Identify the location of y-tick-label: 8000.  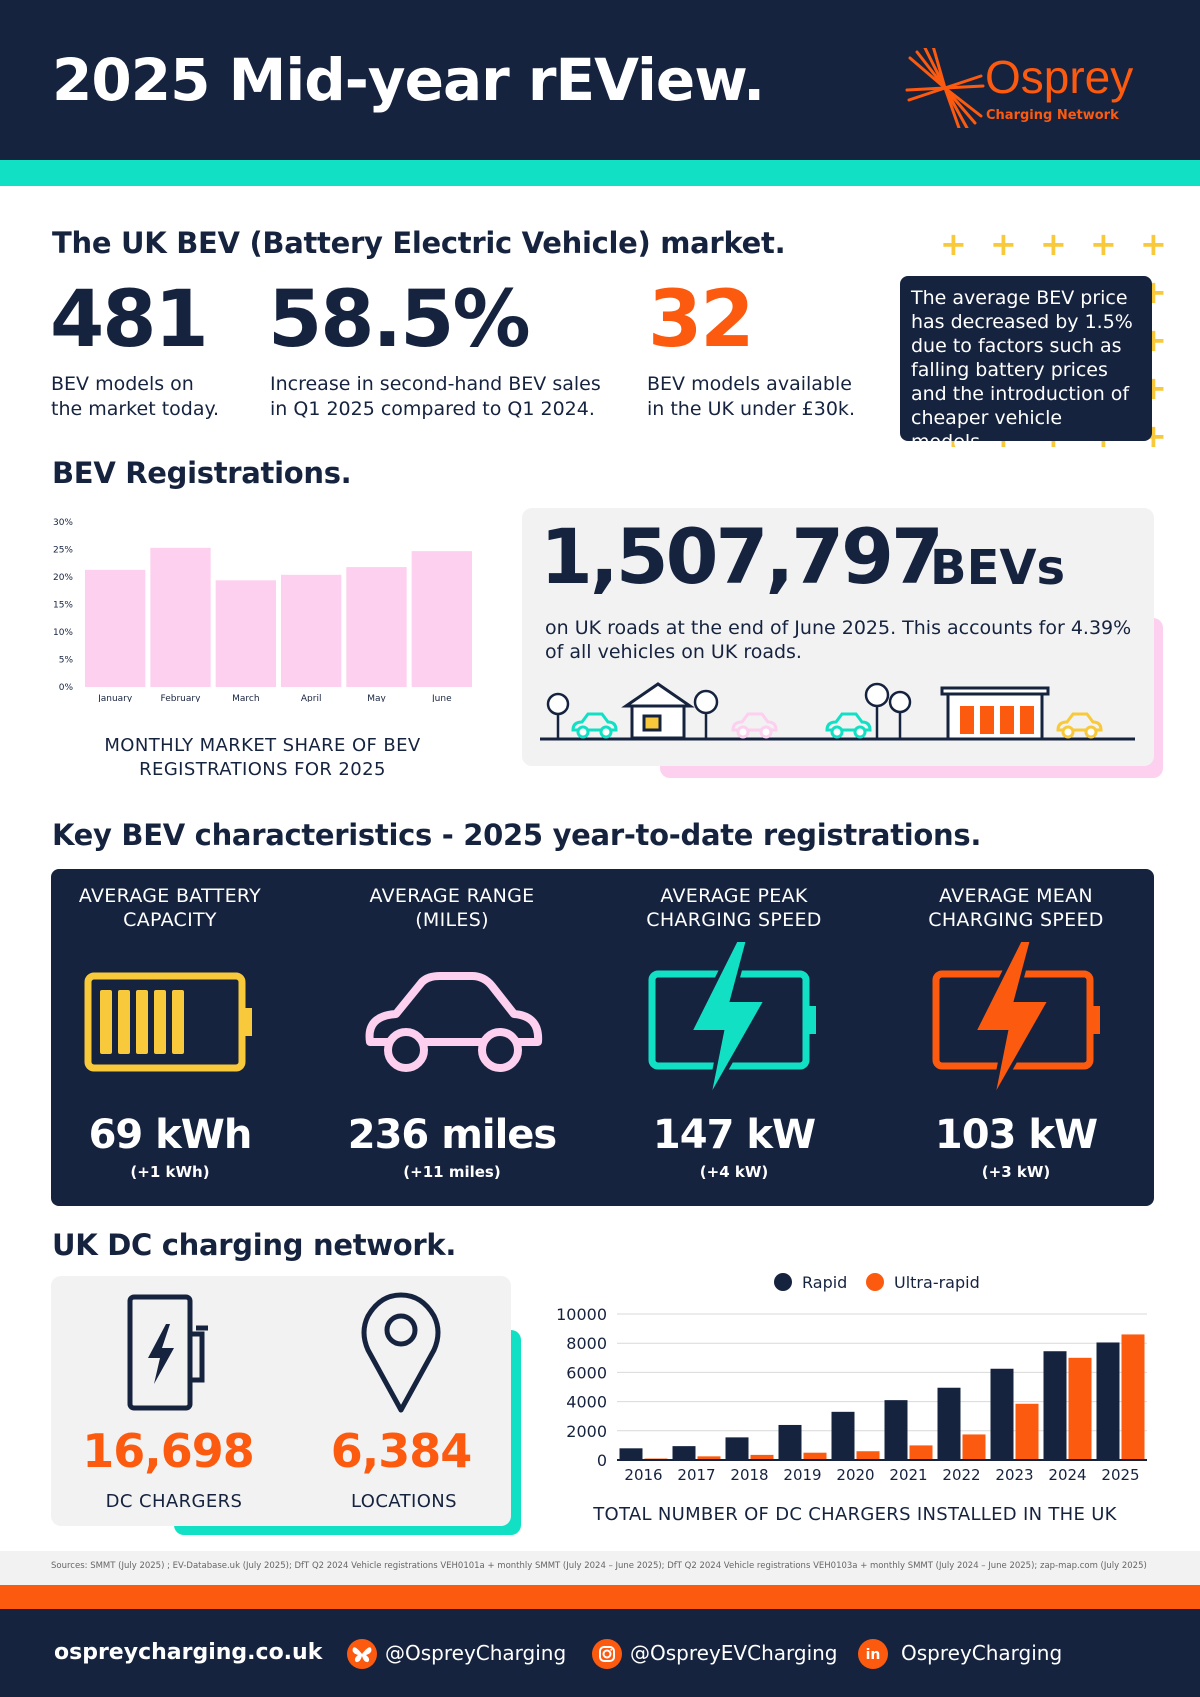
(586, 1343).